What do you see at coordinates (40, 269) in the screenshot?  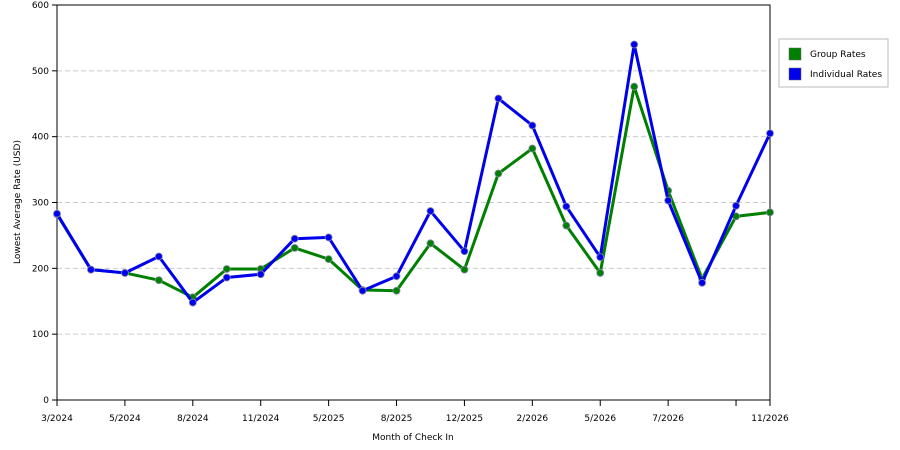 I see `y-tick-label: 200` at bounding box center [40, 269].